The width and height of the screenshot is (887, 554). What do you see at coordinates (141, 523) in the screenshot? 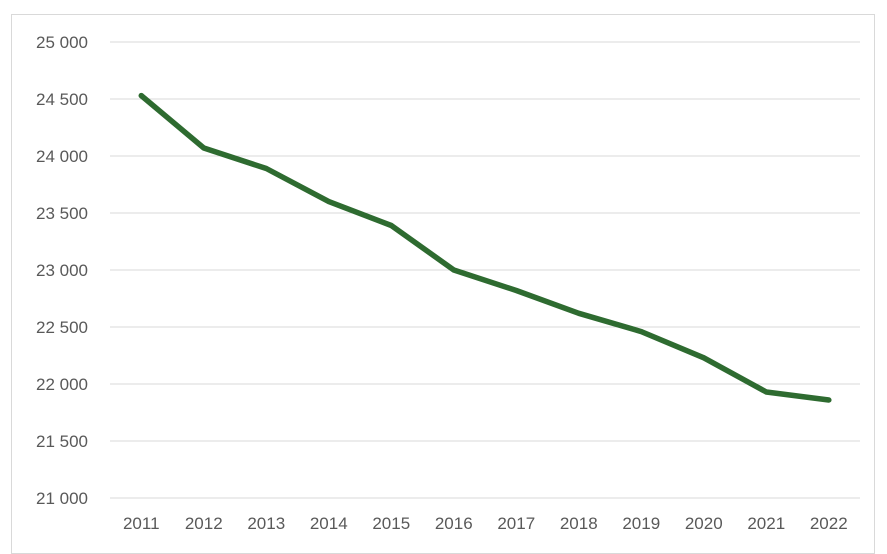
I see `x-tick-label: 2011` at bounding box center [141, 523].